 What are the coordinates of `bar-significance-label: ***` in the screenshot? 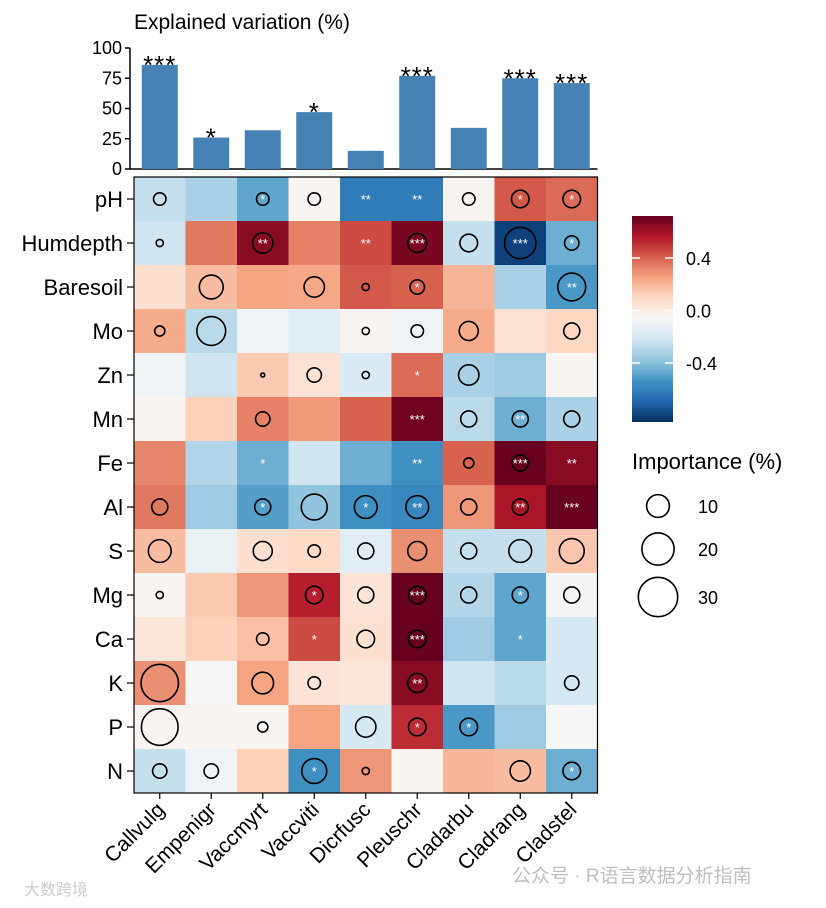 It's located at (159, 65).